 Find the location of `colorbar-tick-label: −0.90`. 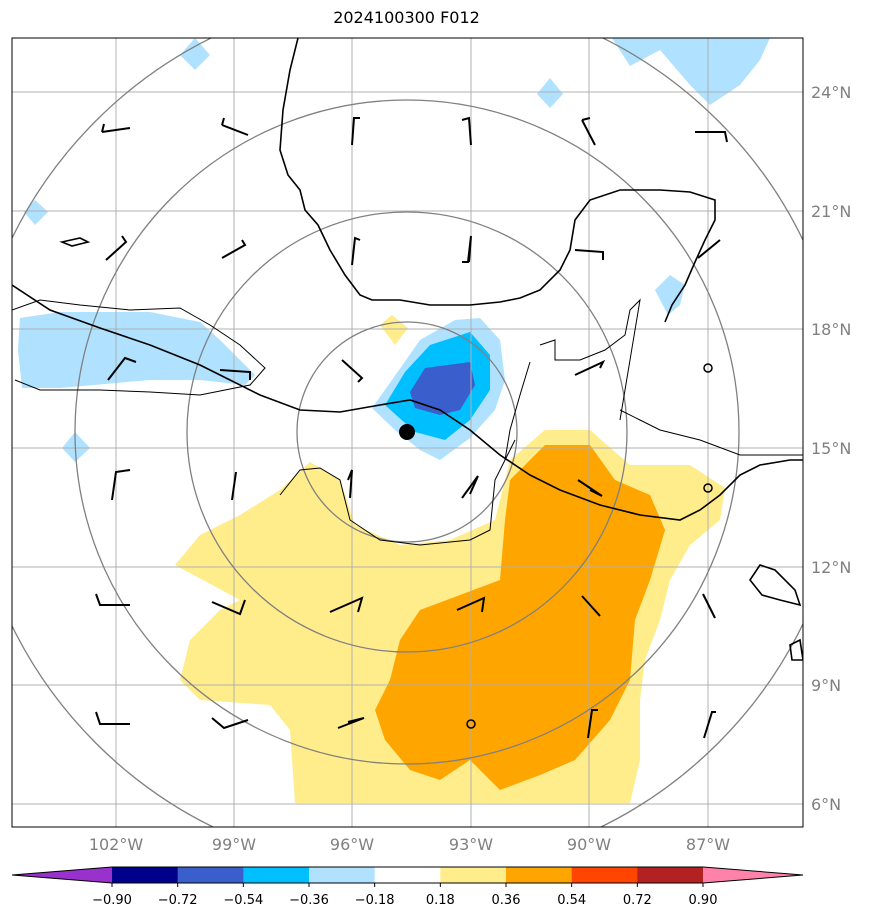

colorbar-tick-label: −0.90 is located at coordinates (112, 900).